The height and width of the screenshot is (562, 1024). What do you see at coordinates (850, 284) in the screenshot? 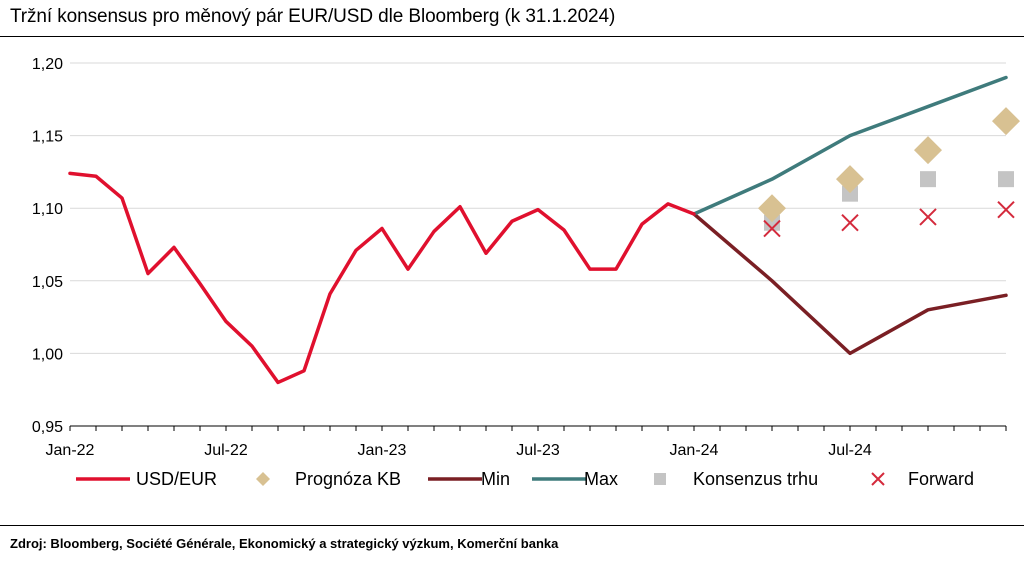
I see `series-line-min` at bounding box center [850, 284].